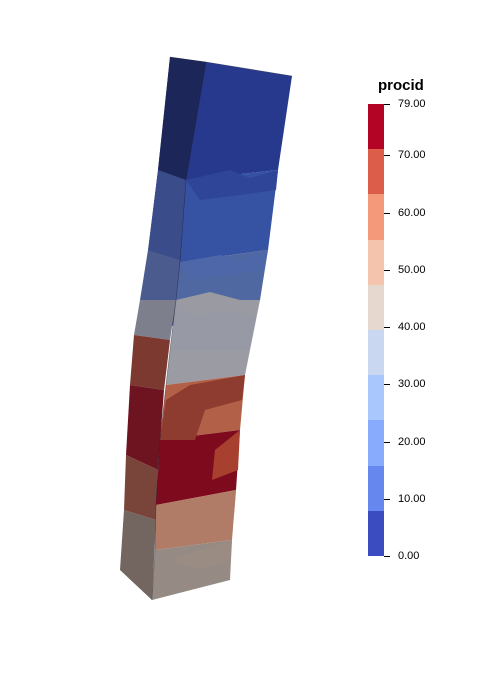 The width and height of the screenshot is (493, 676). I want to click on colorbar-tick-label: 60.00, so click(412, 212).